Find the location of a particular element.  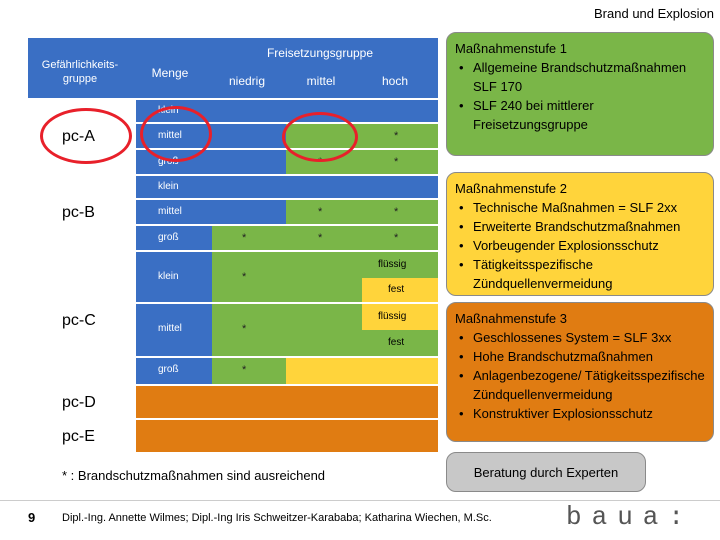

amount-header: Menge is located at coordinates (170, 73).